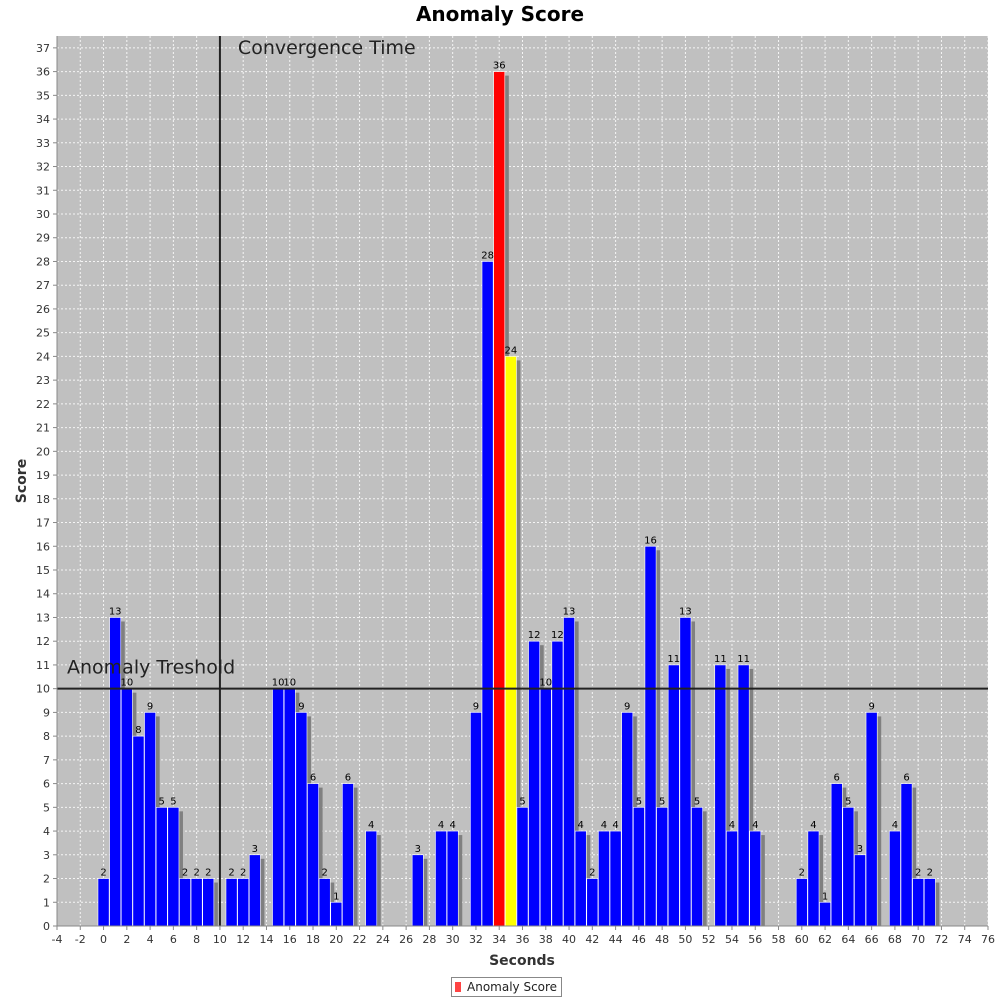  What do you see at coordinates (151, 668) in the screenshot?
I see `horizontal-marker-label: Anomaly Treshold` at bounding box center [151, 668].